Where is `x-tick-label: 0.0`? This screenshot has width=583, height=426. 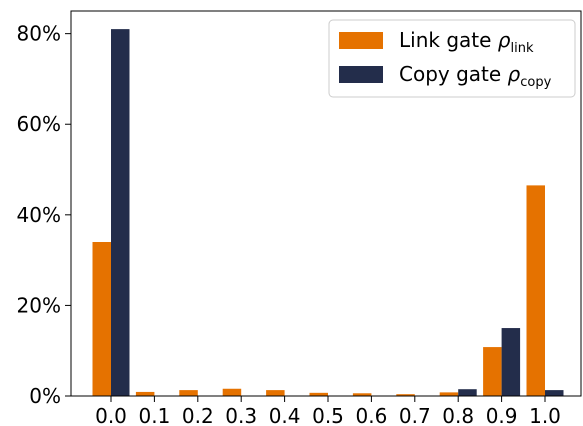
x-tick-label: 0.0 is located at coordinates (111, 415).